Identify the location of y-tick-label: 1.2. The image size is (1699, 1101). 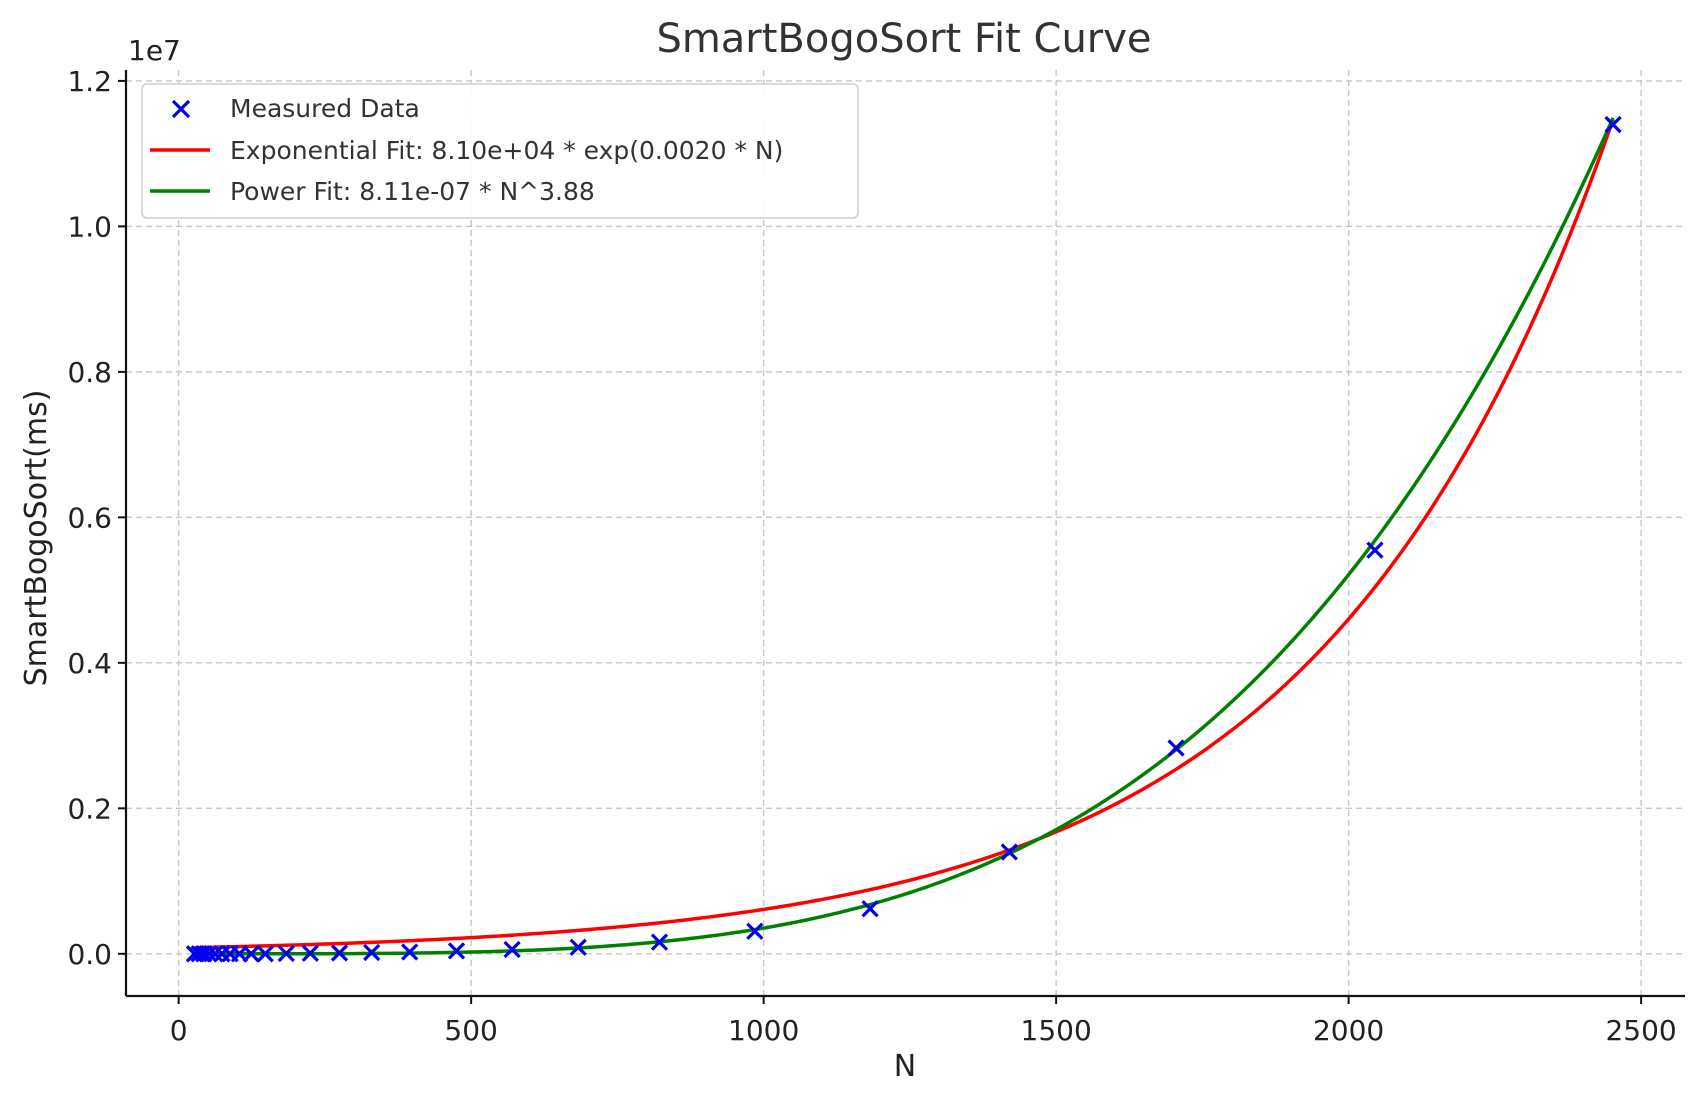
(89, 81).